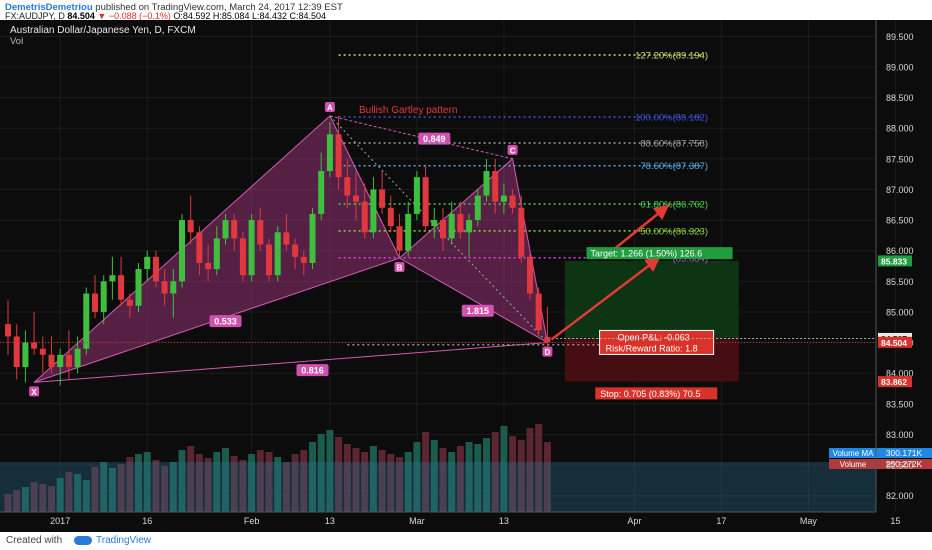 The image size is (932, 550). I want to click on volume-legend-name: Volume MA, so click(854, 453).